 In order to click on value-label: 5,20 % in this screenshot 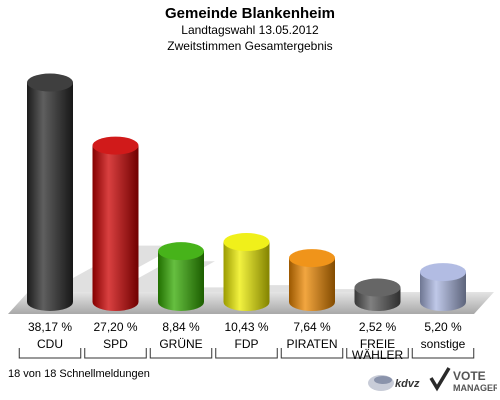, I will do `click(443, 327)`.